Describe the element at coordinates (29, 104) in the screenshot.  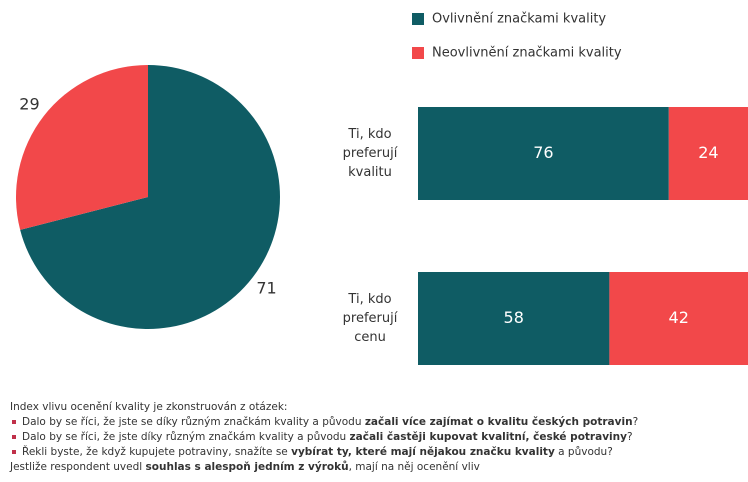
I see `pie-label: 29` at that location.